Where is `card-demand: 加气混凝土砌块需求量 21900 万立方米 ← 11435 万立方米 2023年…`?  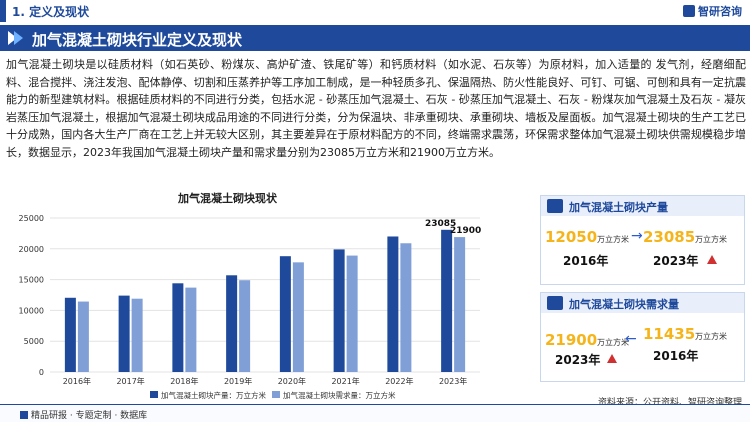
card-demand: 加气混凝土砌块需求量 21900 万立方米 ← 11435 万立方米 2023年… is located at coordinates (642, 337).